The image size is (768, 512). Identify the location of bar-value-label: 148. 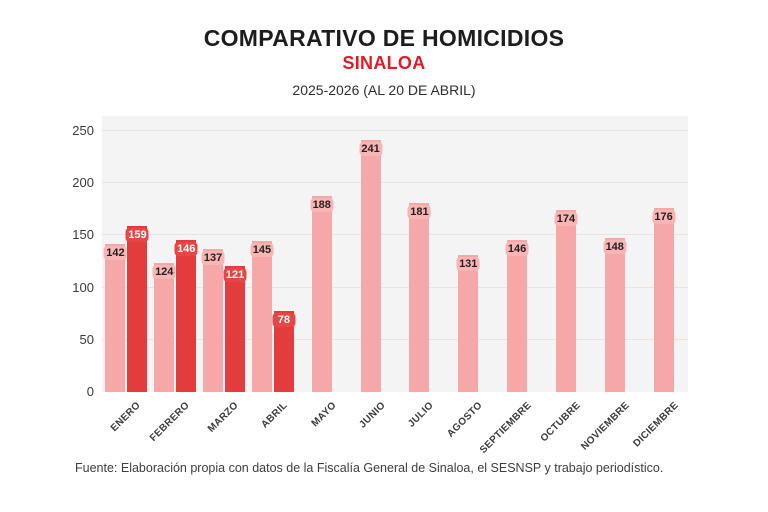
(615, 246).